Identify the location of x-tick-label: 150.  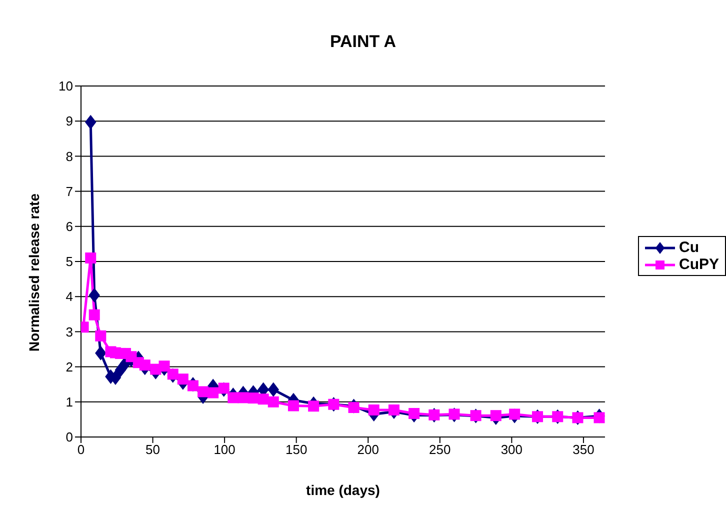
(296, 450).